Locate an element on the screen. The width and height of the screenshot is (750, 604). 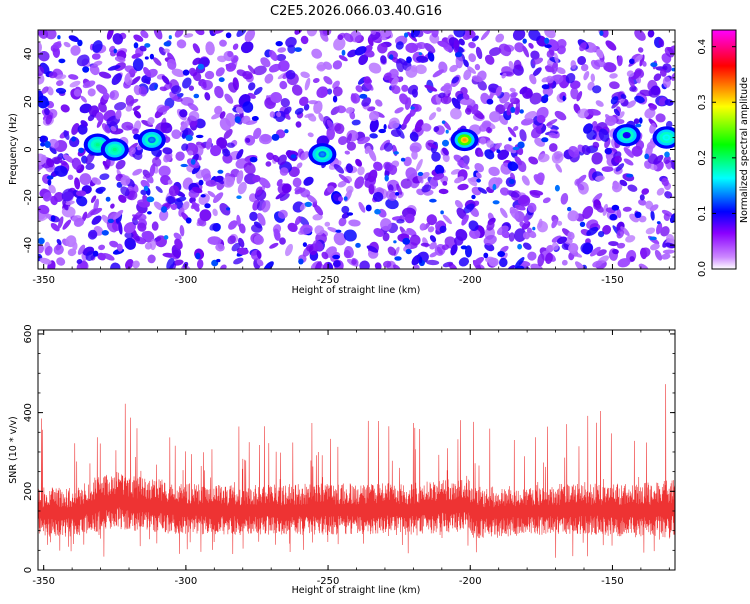
spectrogram-x-label: Height of straight line (km) is located at coordinates (356, 290).